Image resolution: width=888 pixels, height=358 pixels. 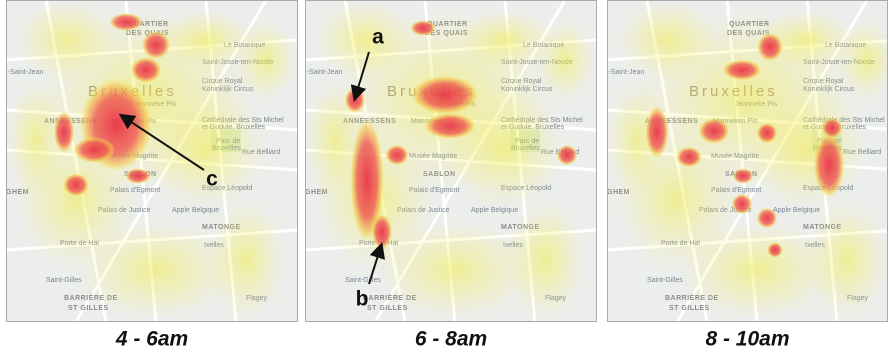 I want to click on annotation-label: c, so click(x=212, y=179).